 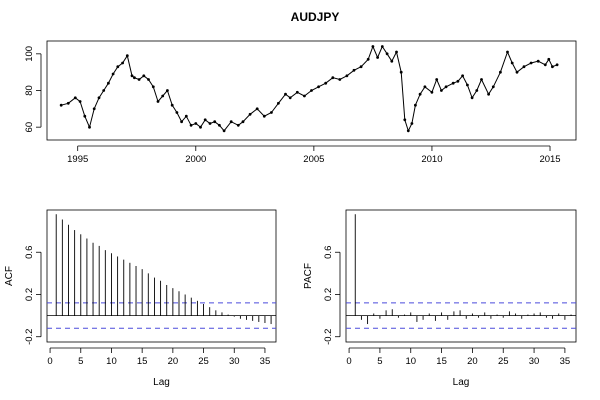 I want to click on y-tick-label: 0.2, so click(x=328, y=294).